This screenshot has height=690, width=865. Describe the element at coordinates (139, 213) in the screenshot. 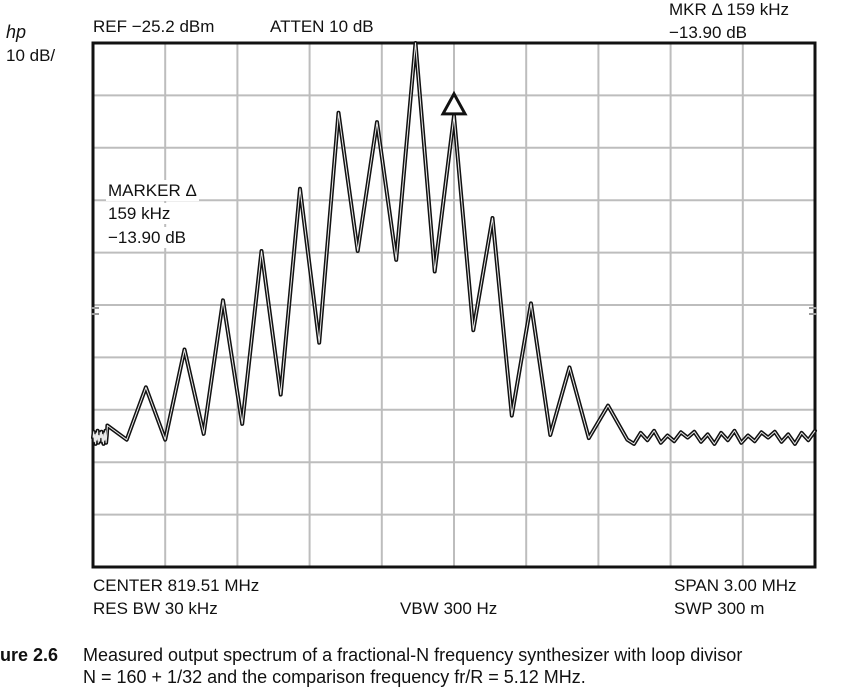

I see `marker-annotation-frequency: 159 kHz` at that location.